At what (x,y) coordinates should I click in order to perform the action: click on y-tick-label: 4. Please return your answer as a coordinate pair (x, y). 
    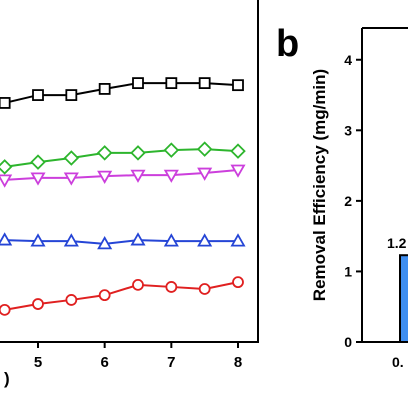
    Looking at the image, I should click on (348, 60).